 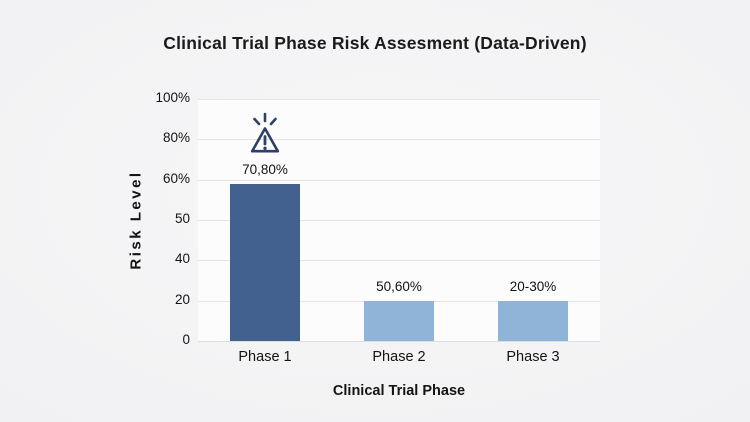 I want to click on y-tick-label: 0, so click(x=186, y=339).